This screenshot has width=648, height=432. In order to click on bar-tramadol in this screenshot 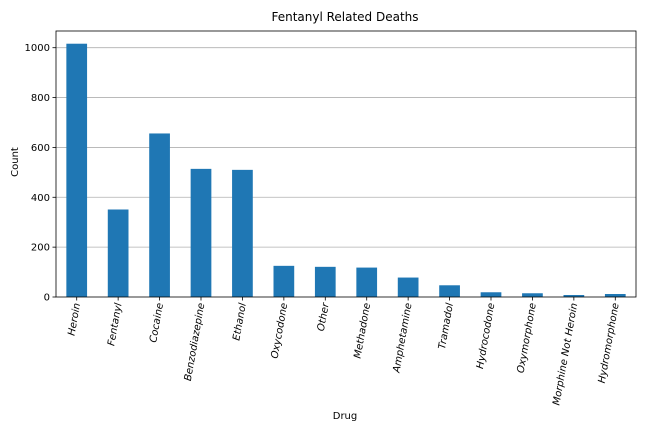, I will do `click(449, 291)`.